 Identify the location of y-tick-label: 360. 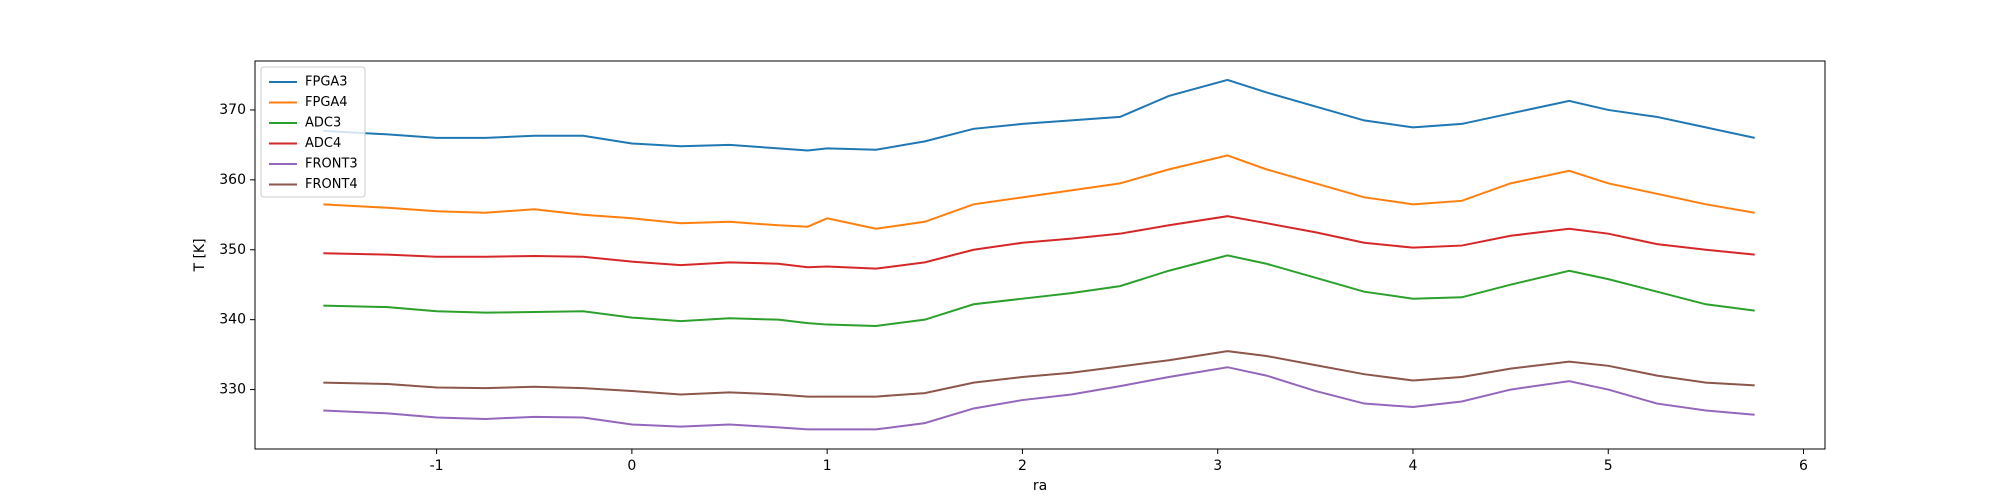
(232, 180).